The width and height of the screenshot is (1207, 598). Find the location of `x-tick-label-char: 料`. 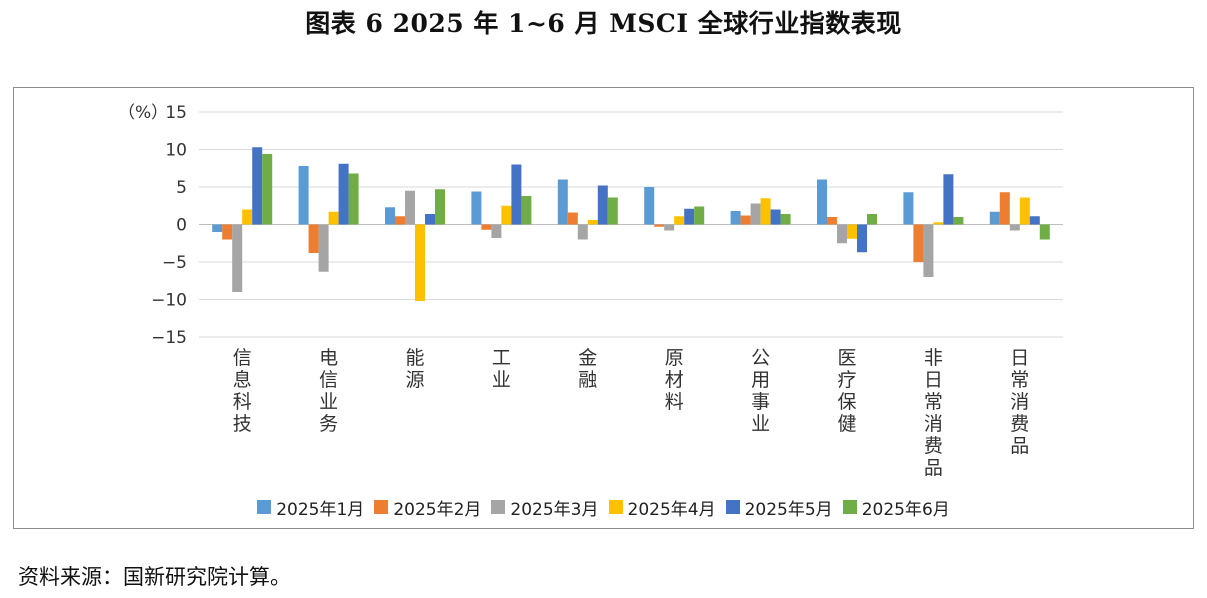

x-tick-label-char: 料 is located at coordinates (674, 402).